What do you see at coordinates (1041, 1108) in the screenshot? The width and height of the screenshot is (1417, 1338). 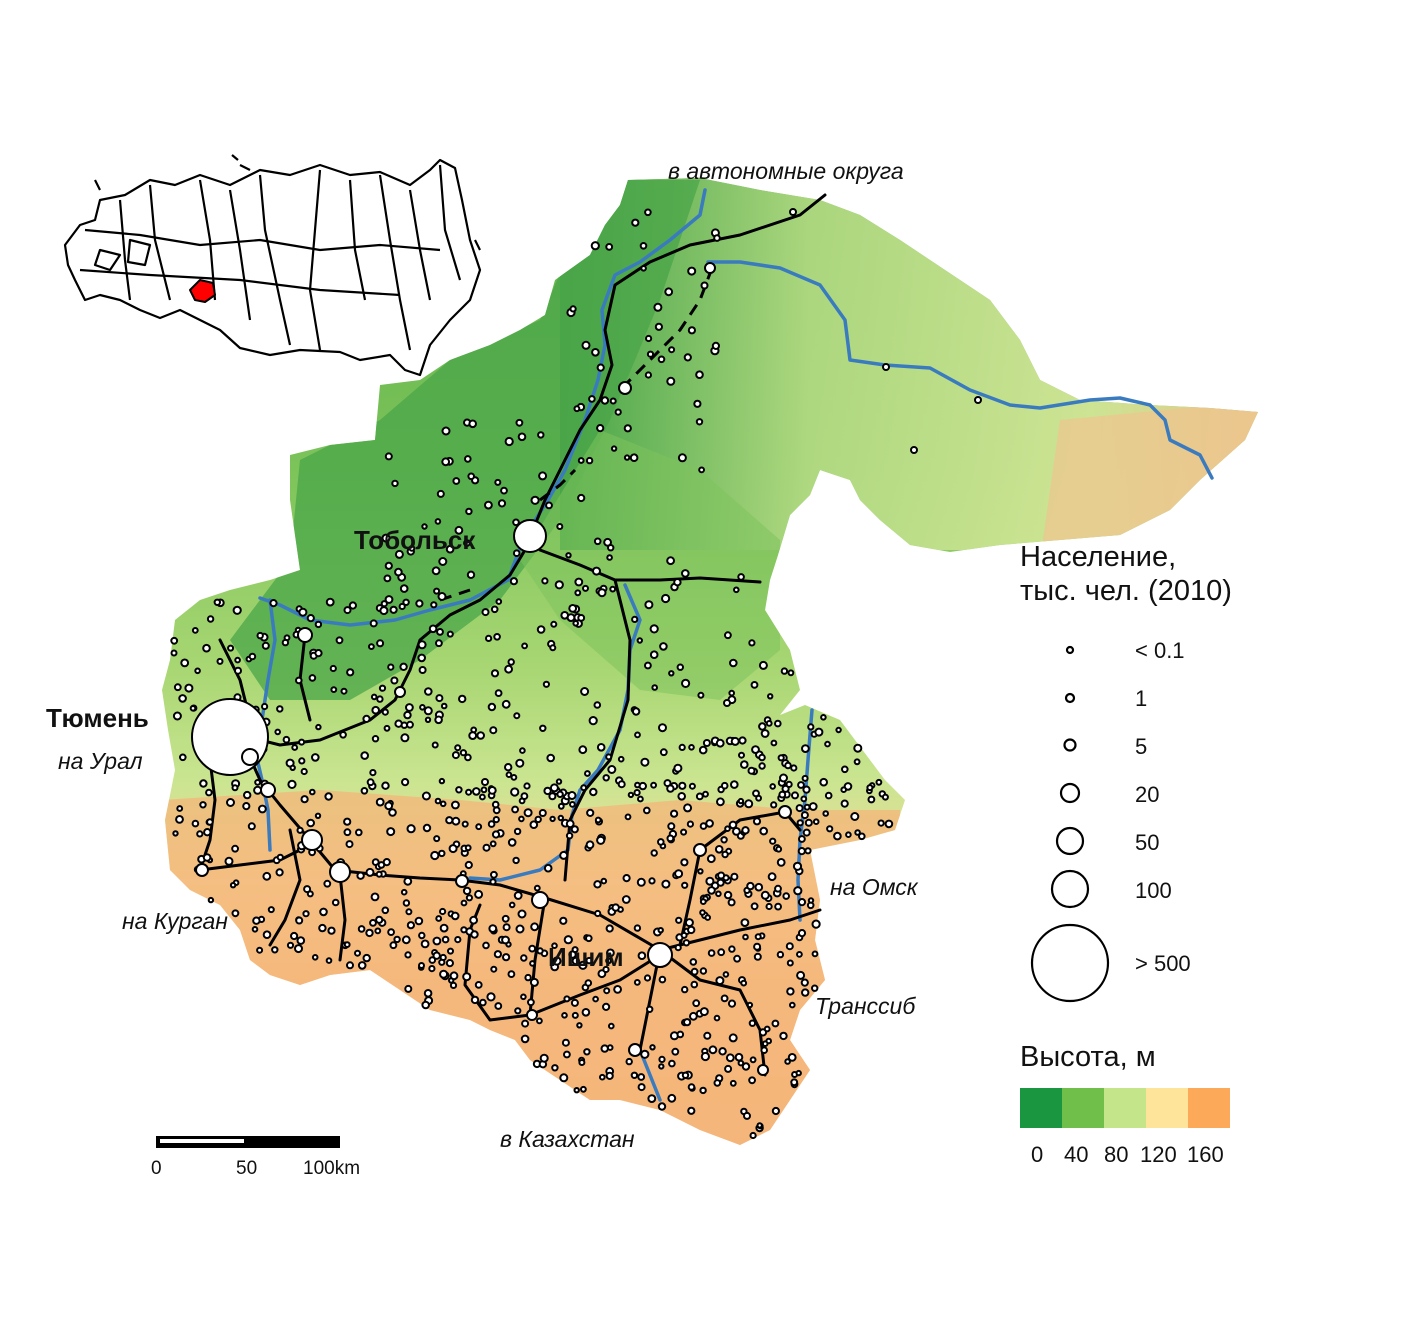 I see `elevation-swatch` at bounding box center [1041, 1108].